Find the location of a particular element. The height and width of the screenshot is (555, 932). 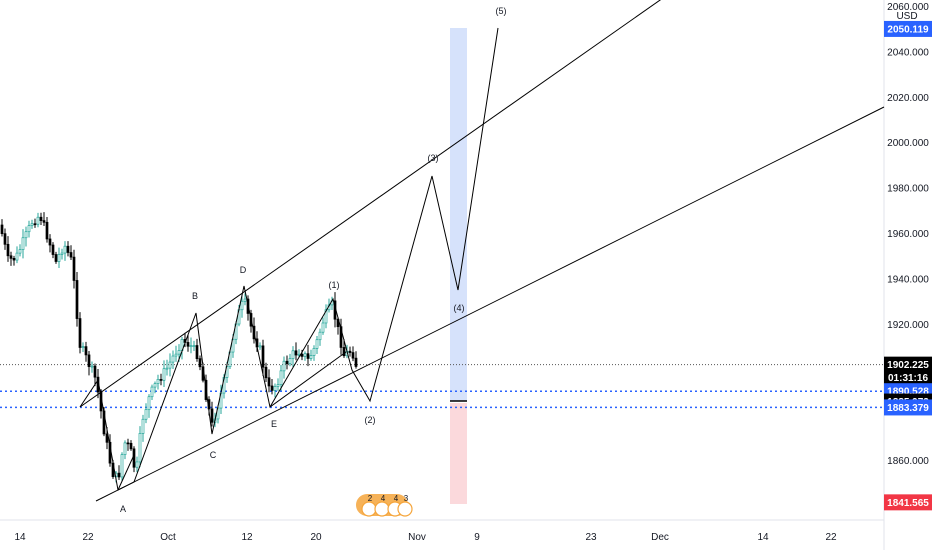

price-tick-label: 1860.000 is located at coordinates (908, 461).